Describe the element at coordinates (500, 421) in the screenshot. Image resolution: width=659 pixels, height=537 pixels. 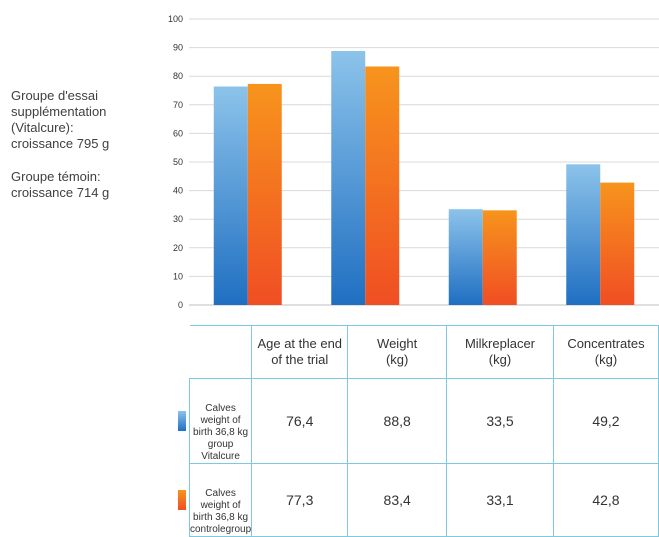
I see `cell-vitalcure-milkreplacer: 33,5` at that location.